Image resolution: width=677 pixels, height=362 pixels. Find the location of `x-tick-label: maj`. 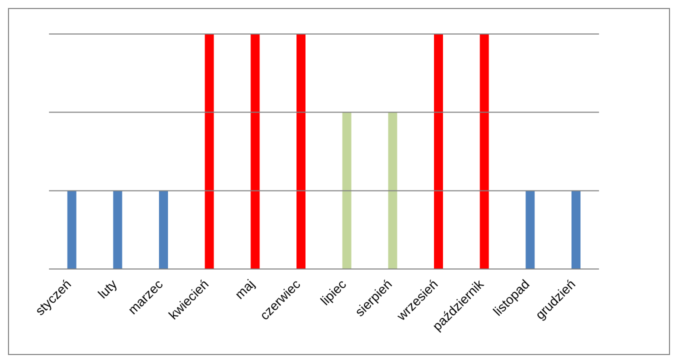

x-tick-label: maj is located at coordinates (245, 289).